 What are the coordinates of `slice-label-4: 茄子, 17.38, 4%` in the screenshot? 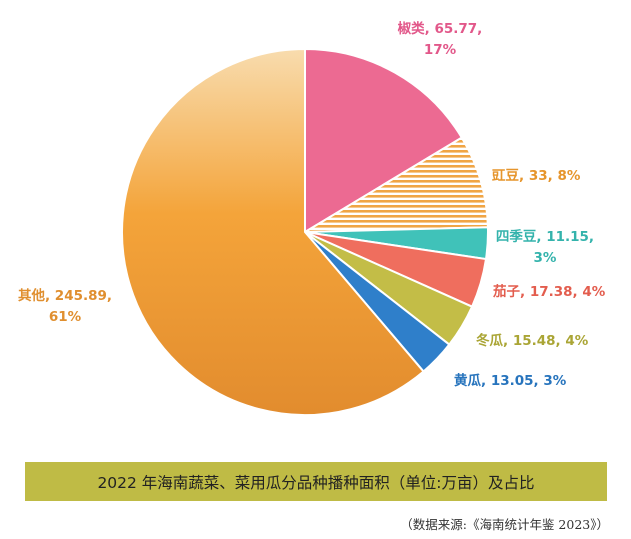 It's located at (549, 291).